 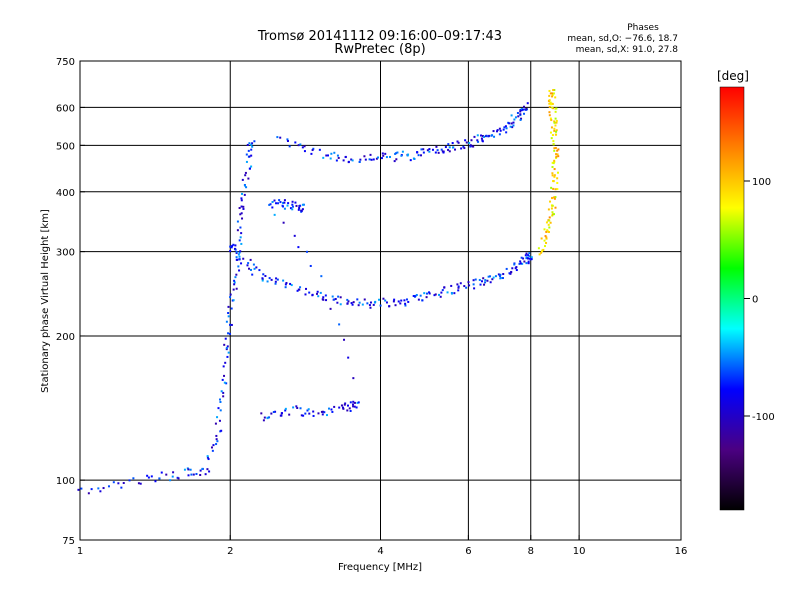 I want to click on y-tick-label: 400, so click(x=65, y=193).